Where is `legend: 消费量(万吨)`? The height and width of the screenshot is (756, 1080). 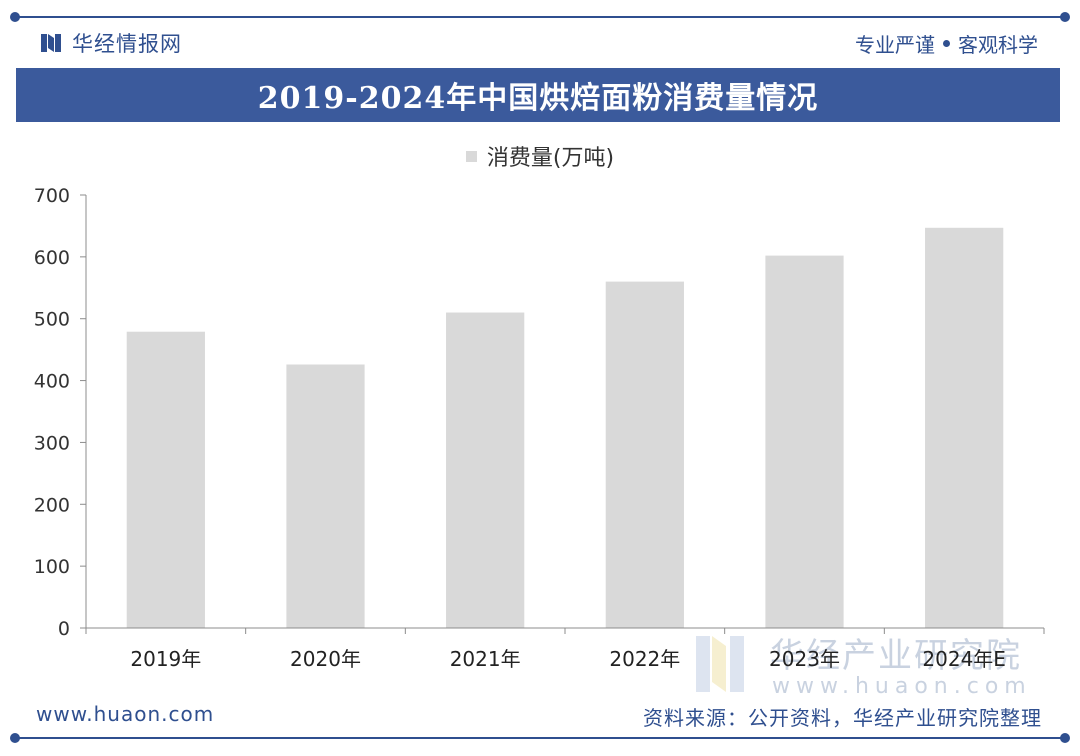
legend: 消费量(万吨) is located at coordinates (540, 156).